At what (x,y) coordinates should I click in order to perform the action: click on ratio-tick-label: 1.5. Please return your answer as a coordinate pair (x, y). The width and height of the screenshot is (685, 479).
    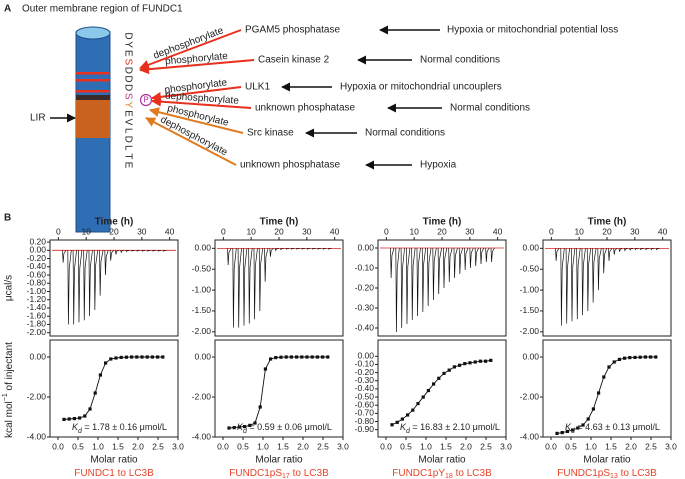
    Looking at the image, I should click on (446, 446).